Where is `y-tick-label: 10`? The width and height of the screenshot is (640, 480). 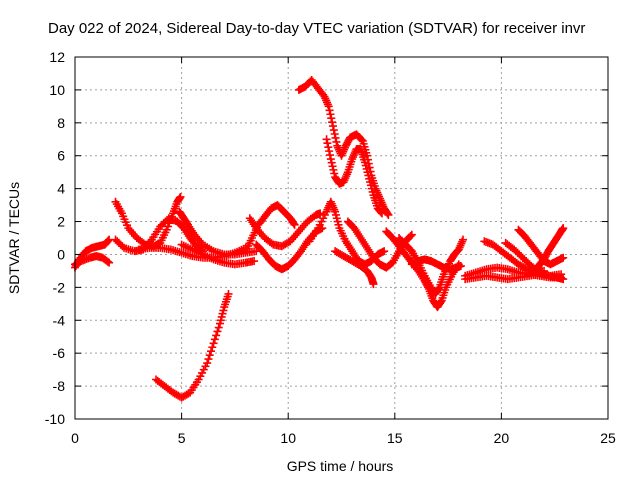 y-tick-label: 10 is located at coordinates (57, 90).